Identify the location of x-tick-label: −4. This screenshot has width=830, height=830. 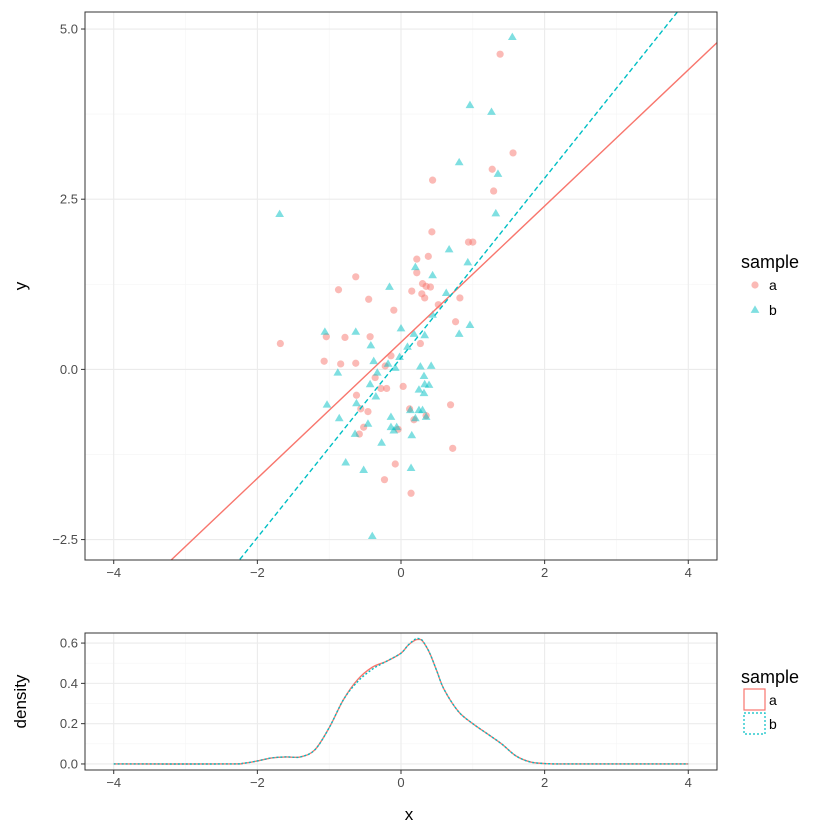
(113, 782).